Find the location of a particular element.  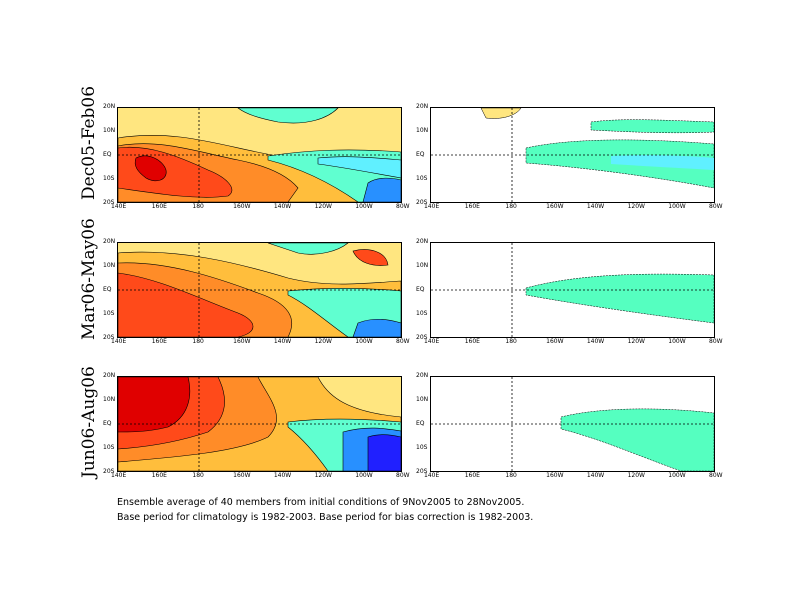

significance-map-dec-feb is located at coordinates (572, 155).